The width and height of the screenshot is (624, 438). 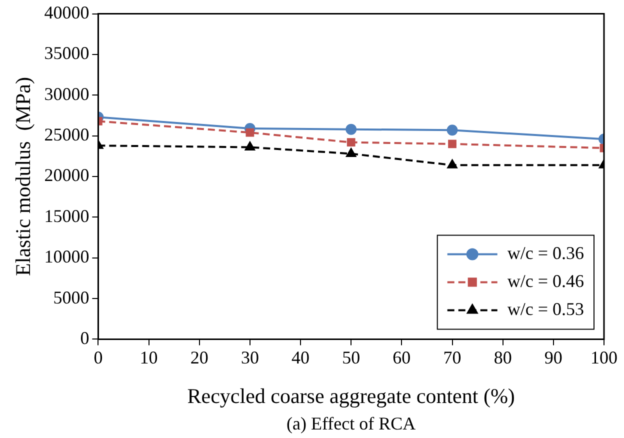 I want to click on legend-label: w/c = 0.36, so click(x=545, y=252).